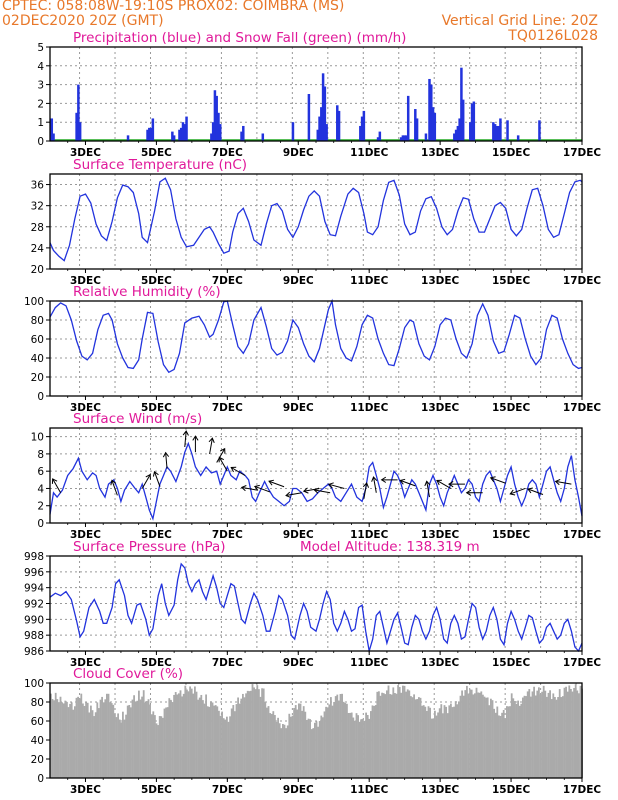  What do you see at coordinates (440, 535) in the screenshot?
I see `wind-xtick-label: 13DEC` at bounding box center [440, 535].